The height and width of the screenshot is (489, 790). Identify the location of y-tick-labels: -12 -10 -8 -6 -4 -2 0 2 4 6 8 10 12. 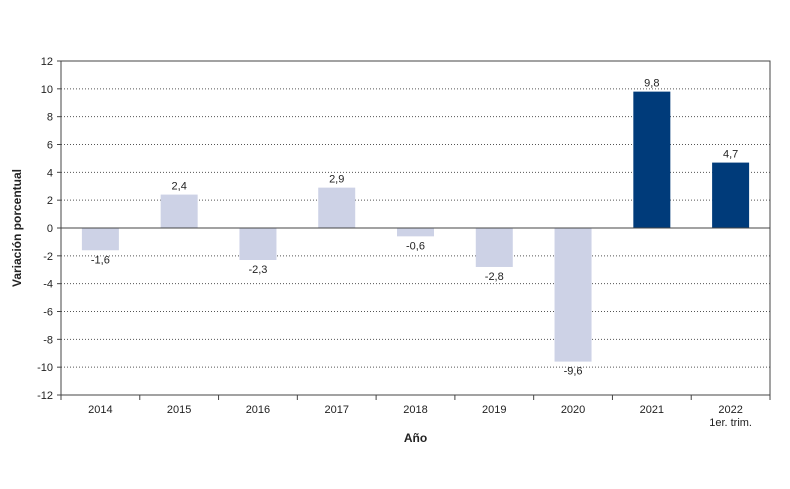
(49, 229).